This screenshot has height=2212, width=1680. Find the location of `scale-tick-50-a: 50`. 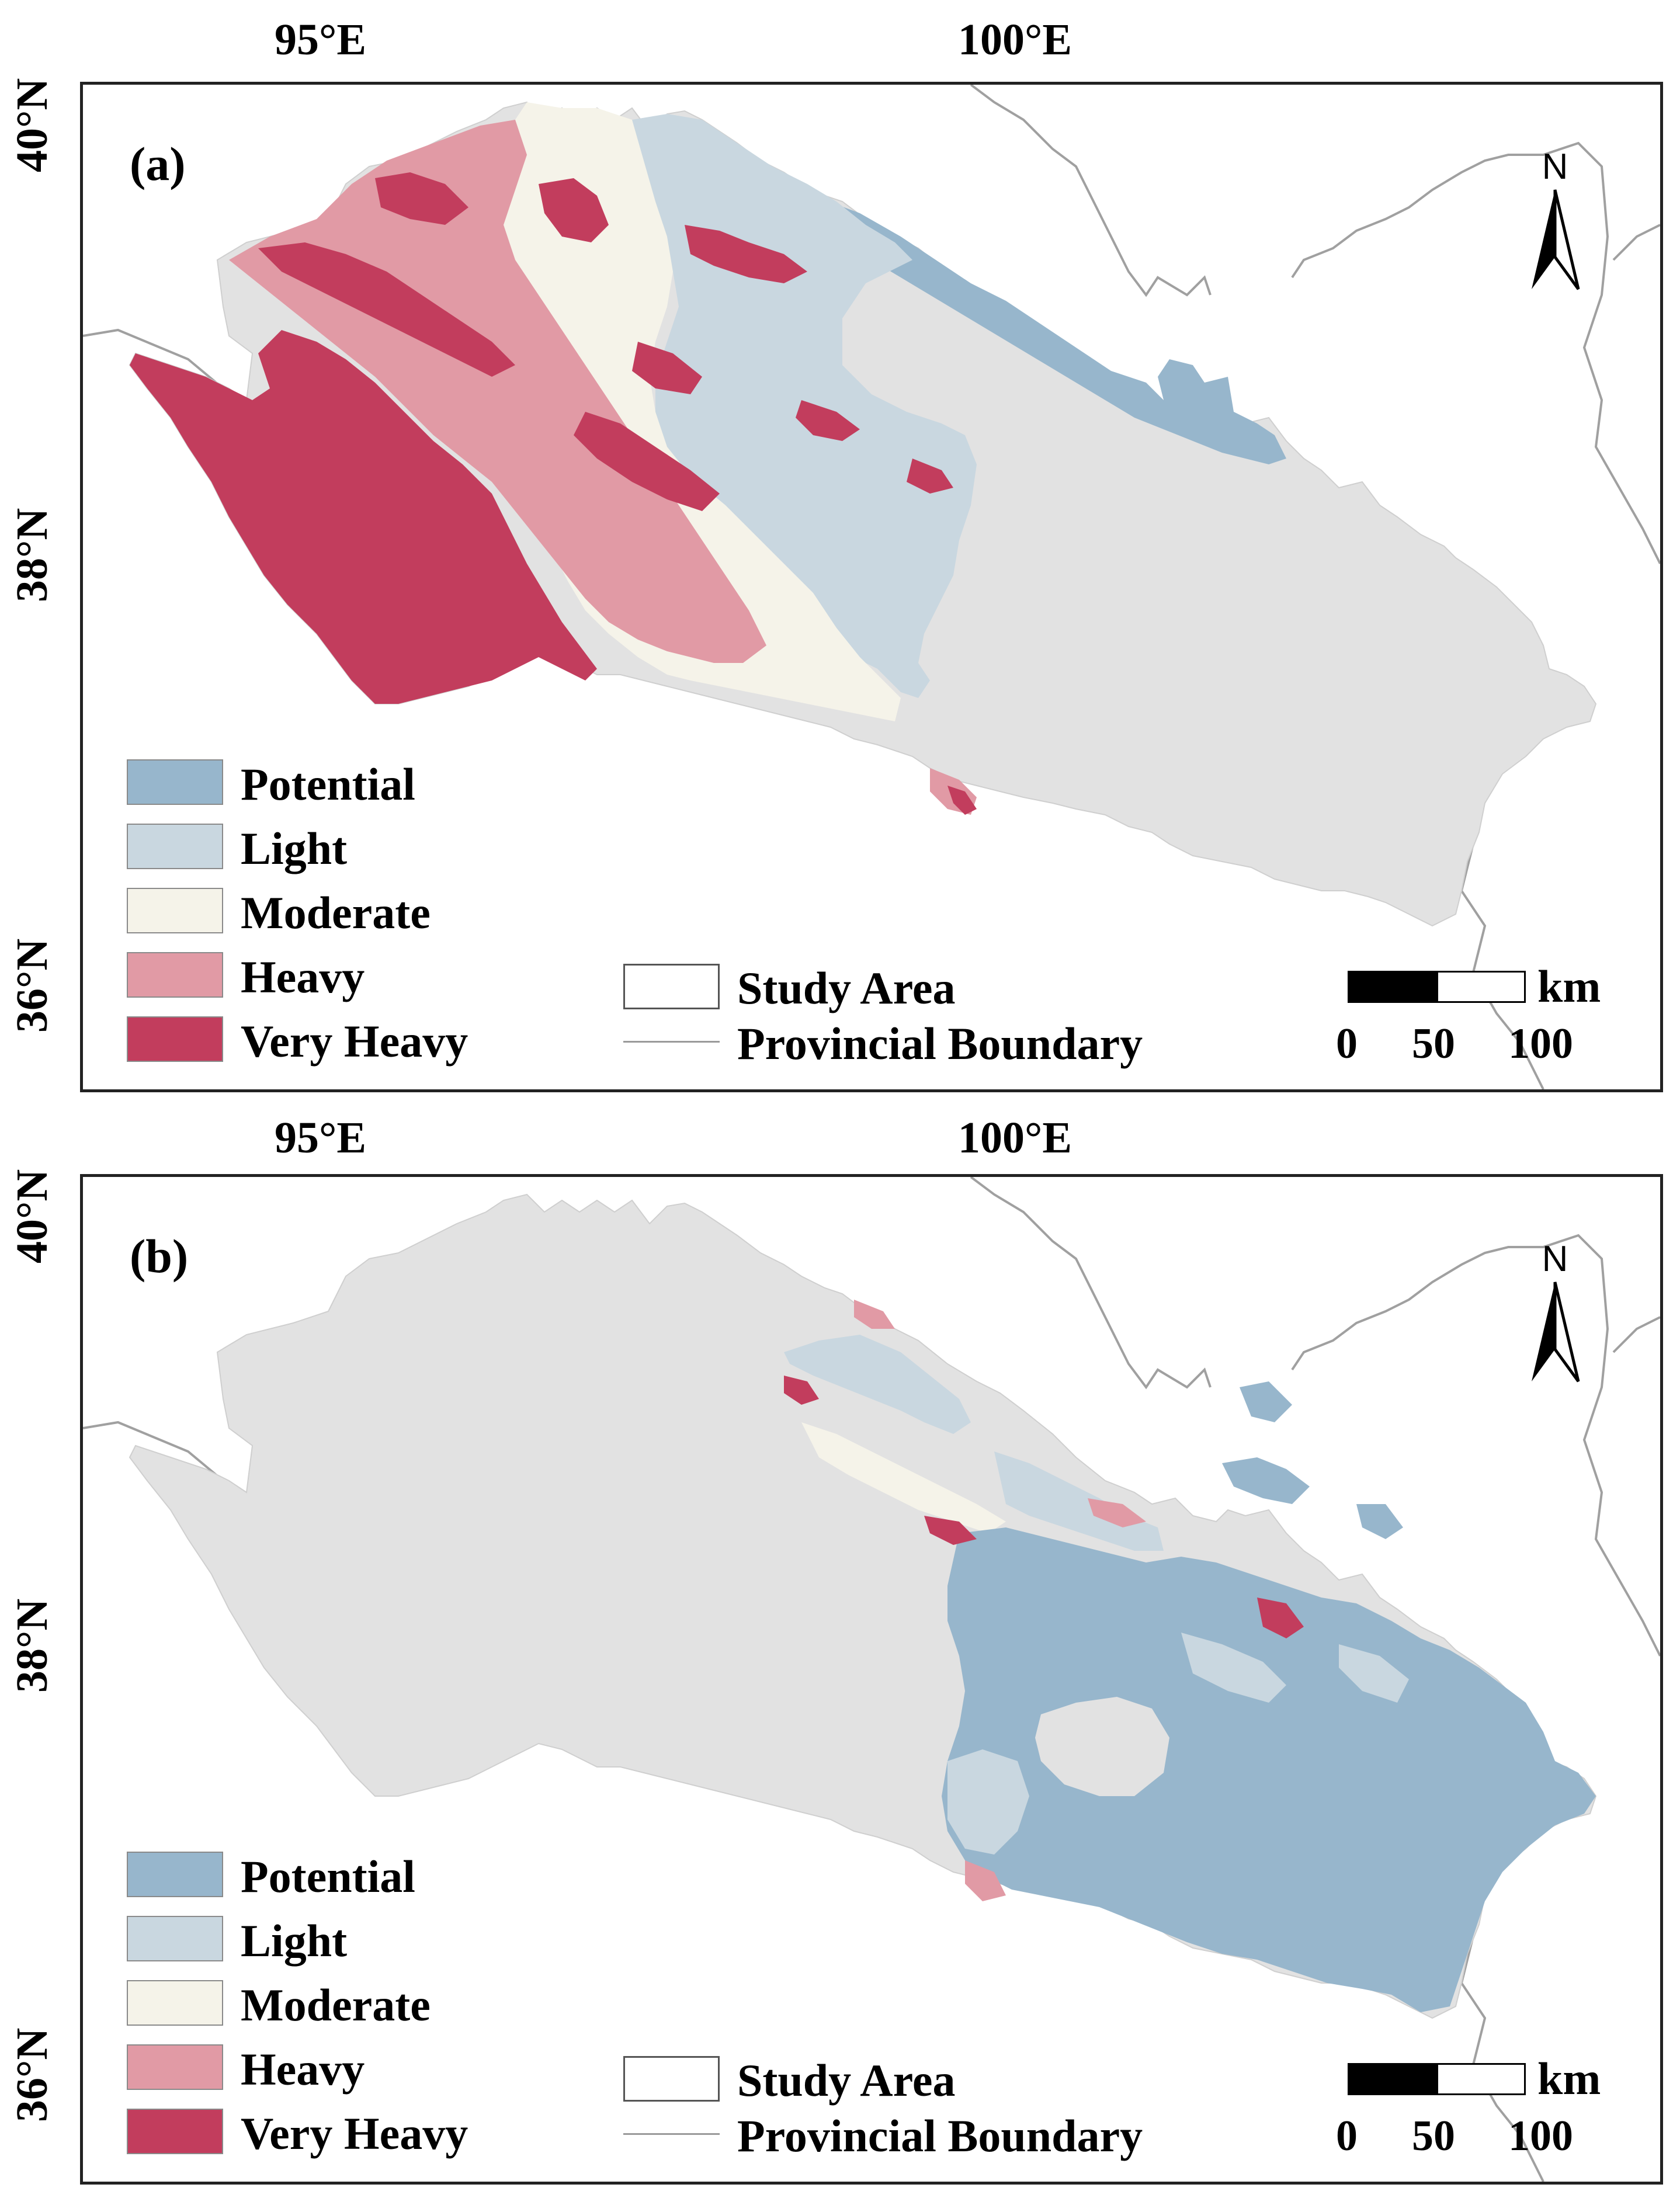

scale-tick-50-a: 50 is located at coordinates (1433, 1044).